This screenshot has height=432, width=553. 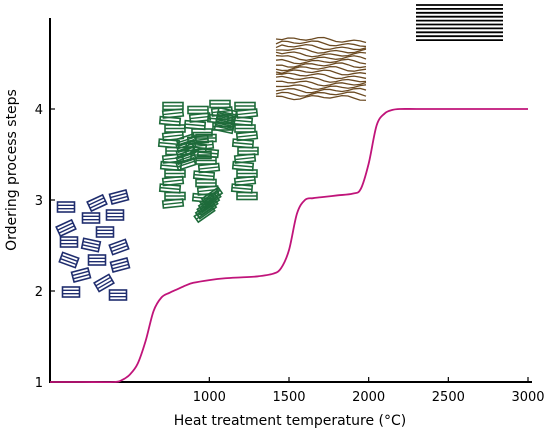 What do you see at coordinates (209, 397) in the screenshot?
I see `x-tick-label: 1000` at bounding box center [209, 397].